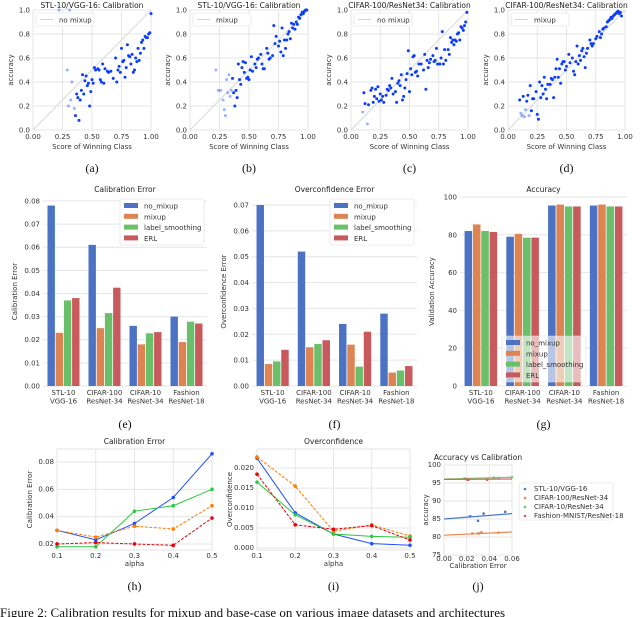  Describe the element at coordinates (335, 189) in the screenshot. I see `chart-title: Overconfidence Error` at that location.